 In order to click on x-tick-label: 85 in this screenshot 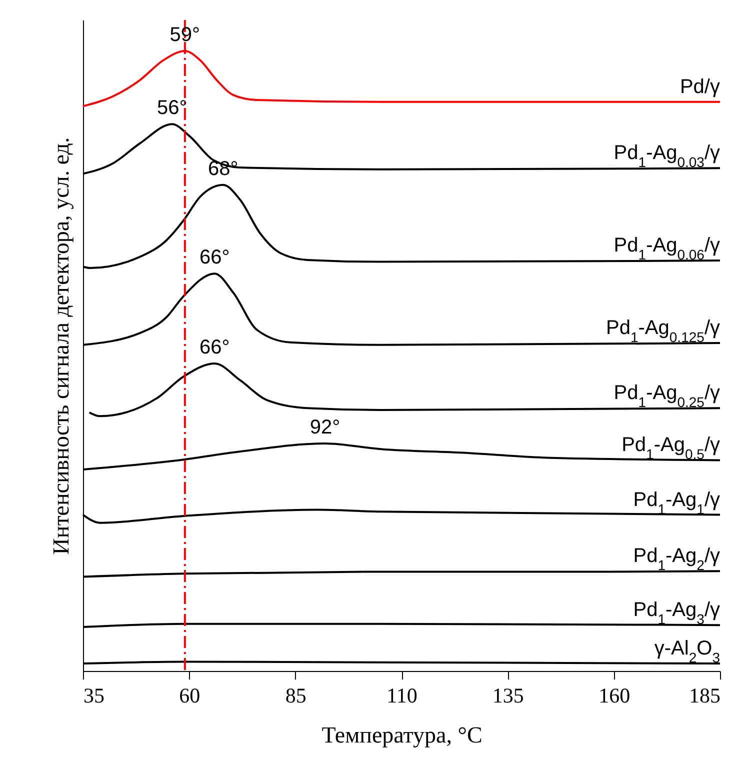, I will do `click(295, 696)`.